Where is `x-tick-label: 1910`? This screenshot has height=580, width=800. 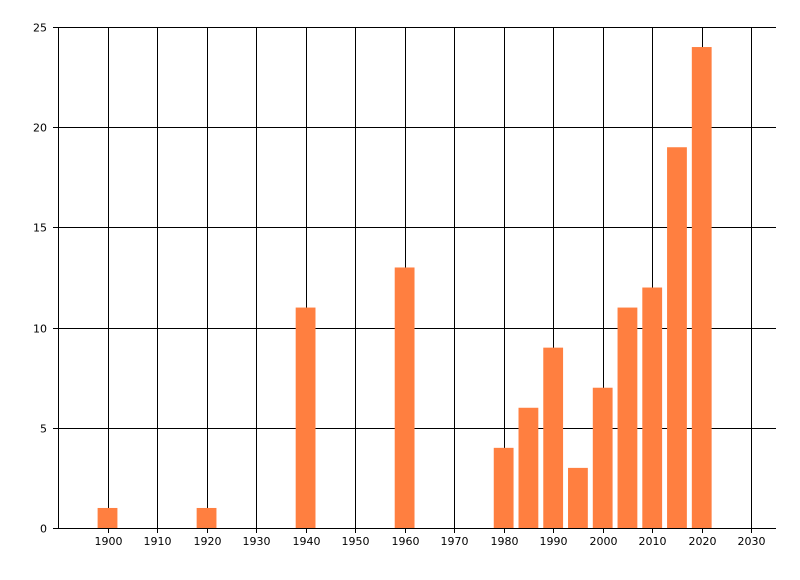
x-tick-label: 1910 is located at coordinates (158, 541).